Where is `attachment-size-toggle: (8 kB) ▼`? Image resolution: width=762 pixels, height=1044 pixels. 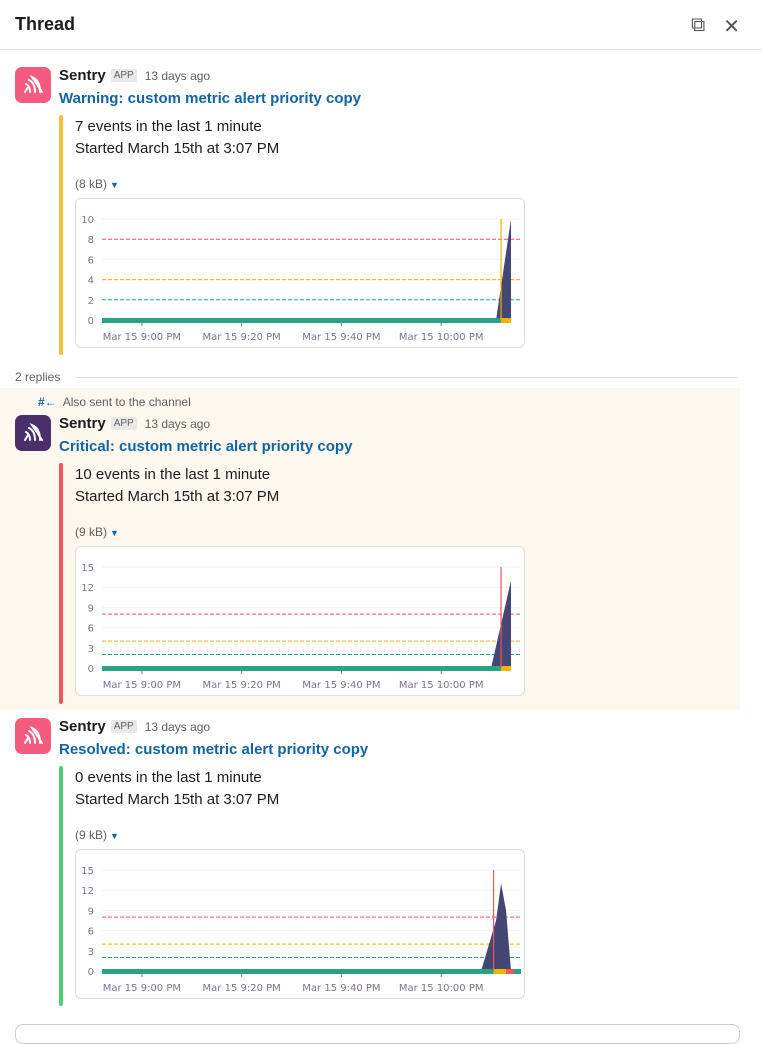 attachment-size-toggle: (8 kB) ▼ is located at coordinates (97, 184).